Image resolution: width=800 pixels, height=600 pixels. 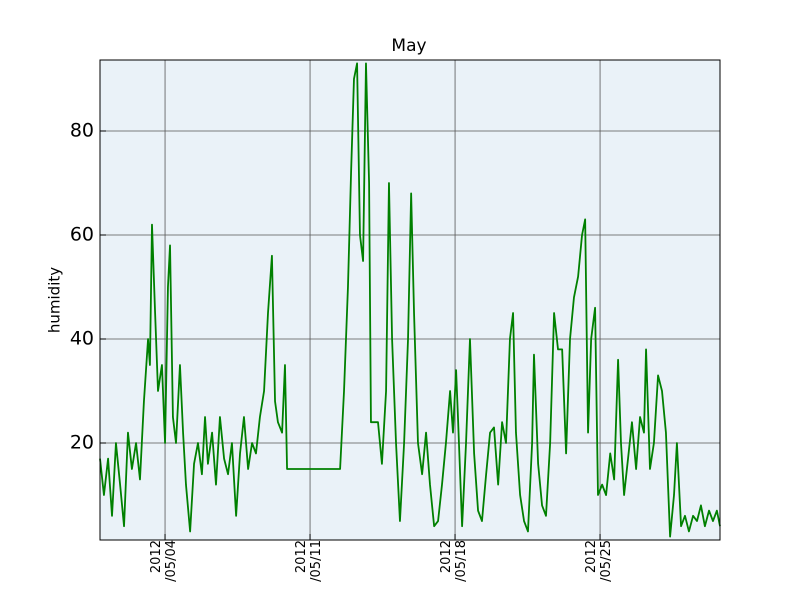 I want to click on y-axis-label: humidity, so click(x=55, y=300).